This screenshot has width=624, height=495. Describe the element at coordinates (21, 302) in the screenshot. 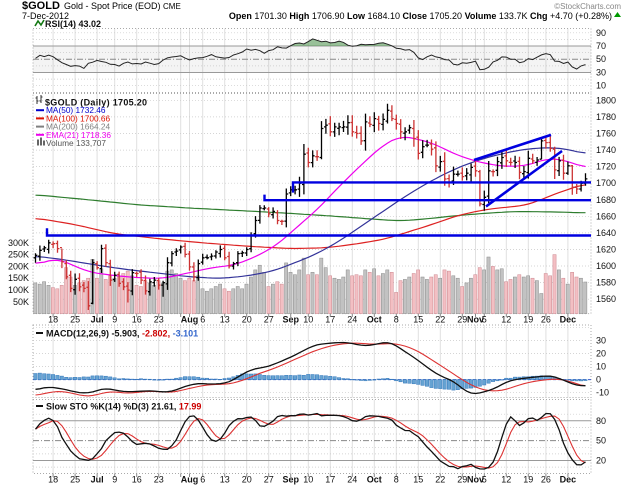

I see `svg-text: 50K` at that location.